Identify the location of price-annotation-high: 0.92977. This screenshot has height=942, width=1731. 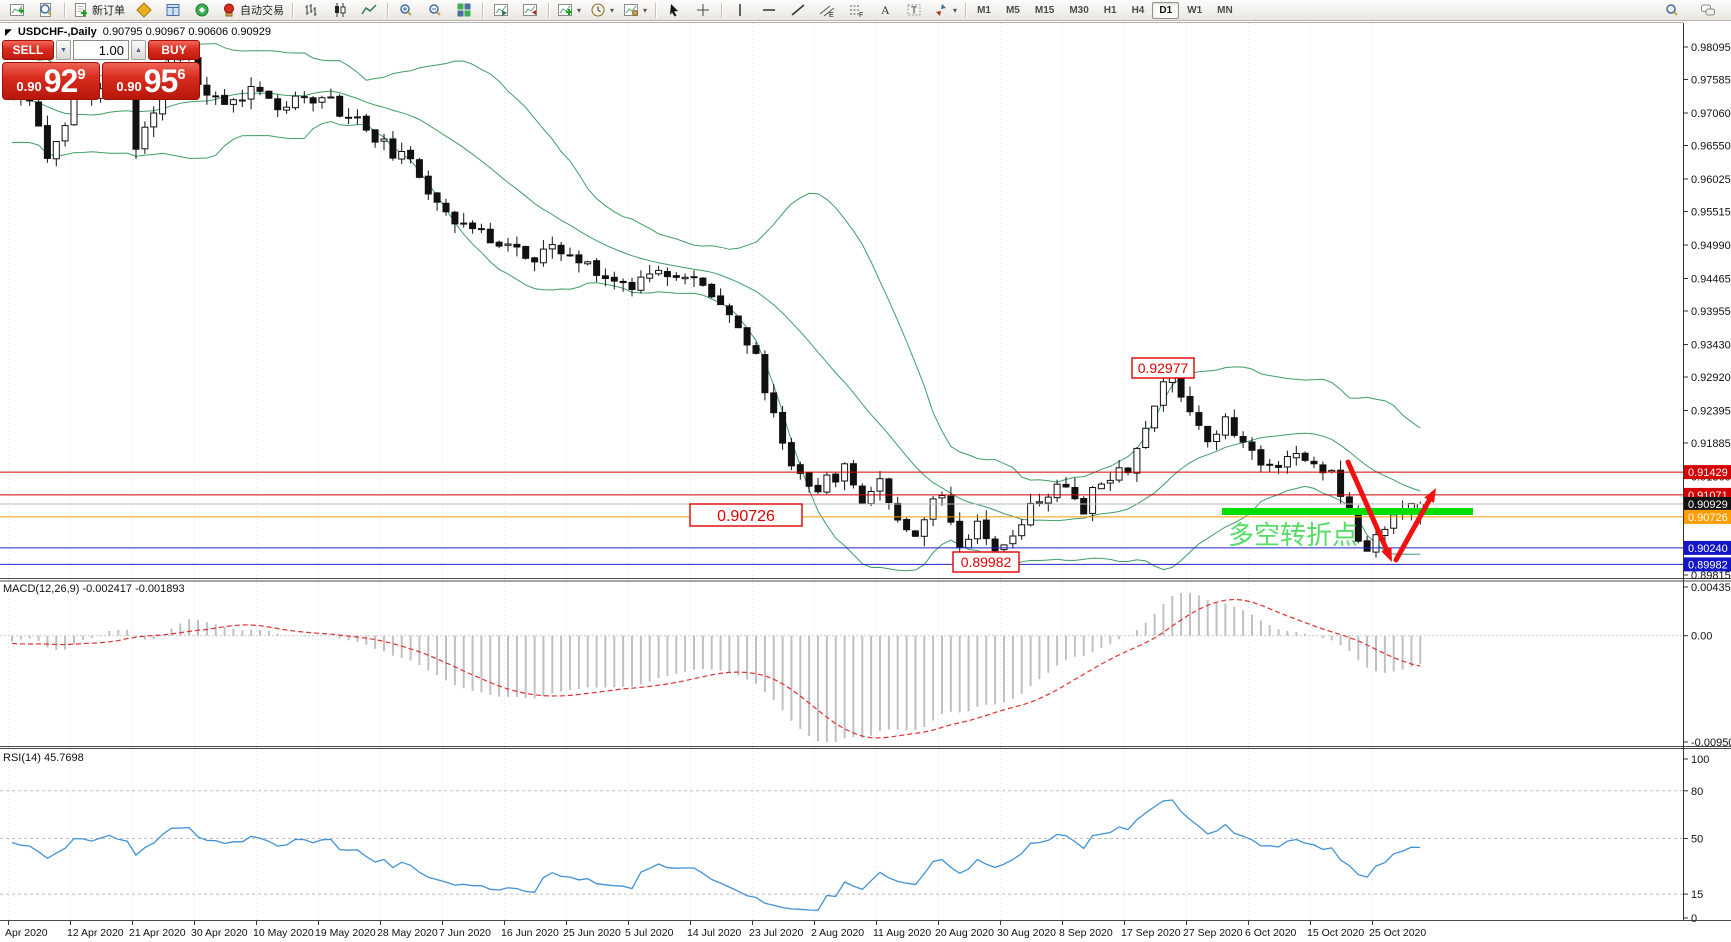
(1163, 368).